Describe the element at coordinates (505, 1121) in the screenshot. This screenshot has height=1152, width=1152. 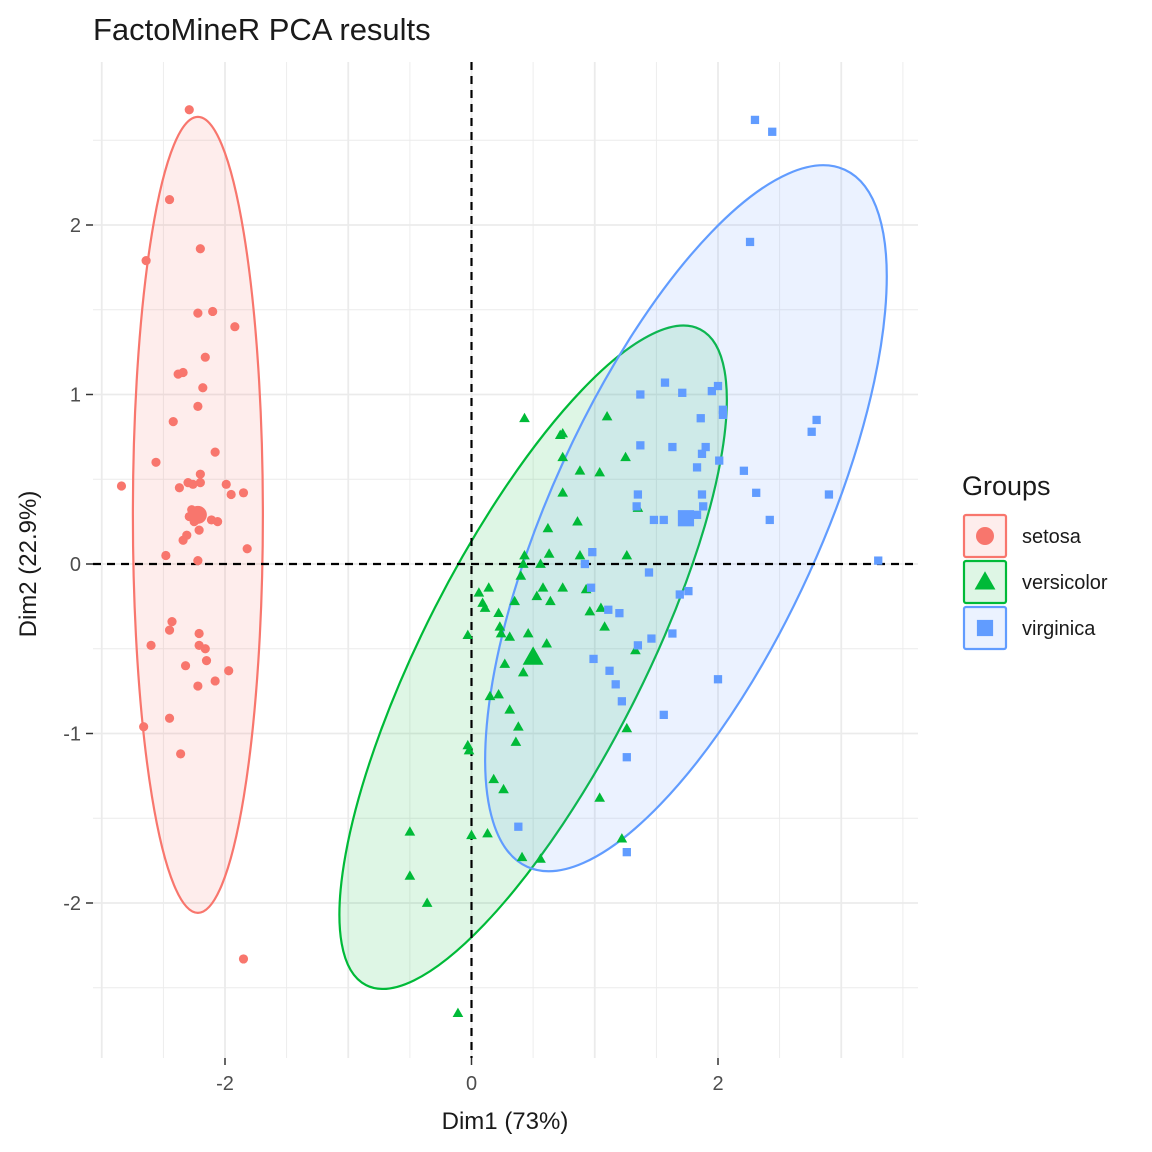
I see `x-axis-label: Dim1 (73%)` at that location.